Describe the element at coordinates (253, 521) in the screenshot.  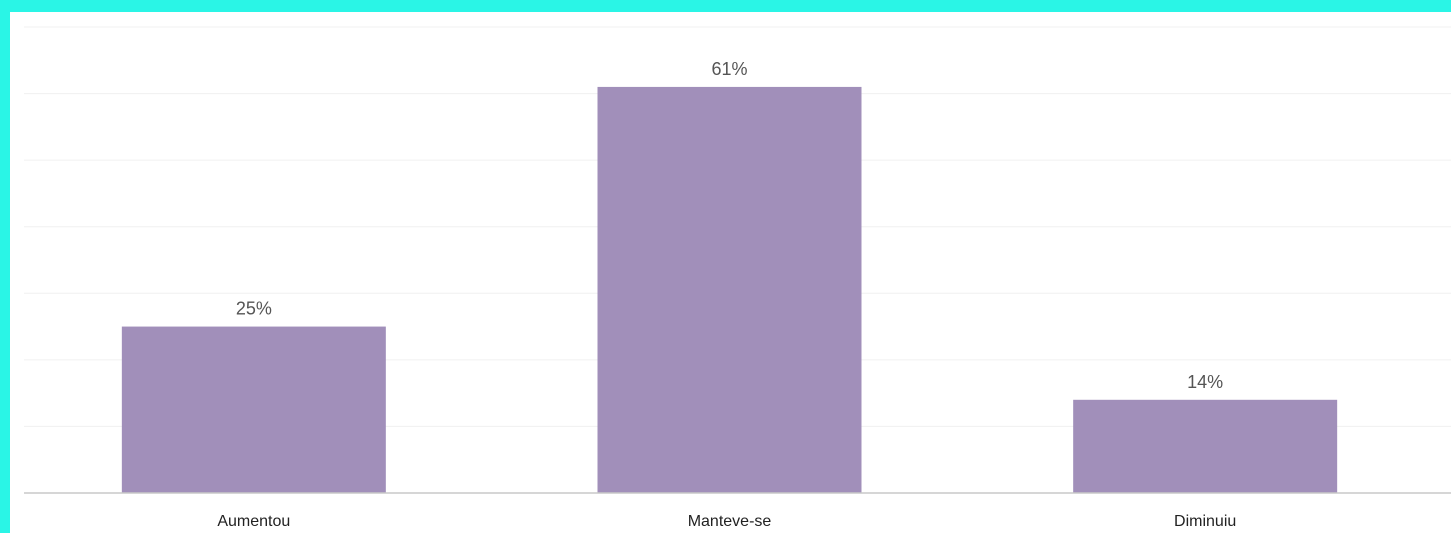
I see `category-label: Aumentou` at that location.